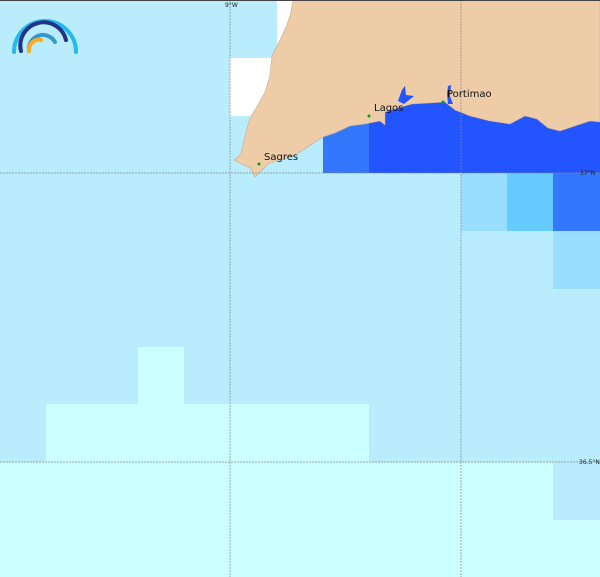 This screenshot has width=600, height=577. I want to click on place-dot-portimao, so click(443, 102).